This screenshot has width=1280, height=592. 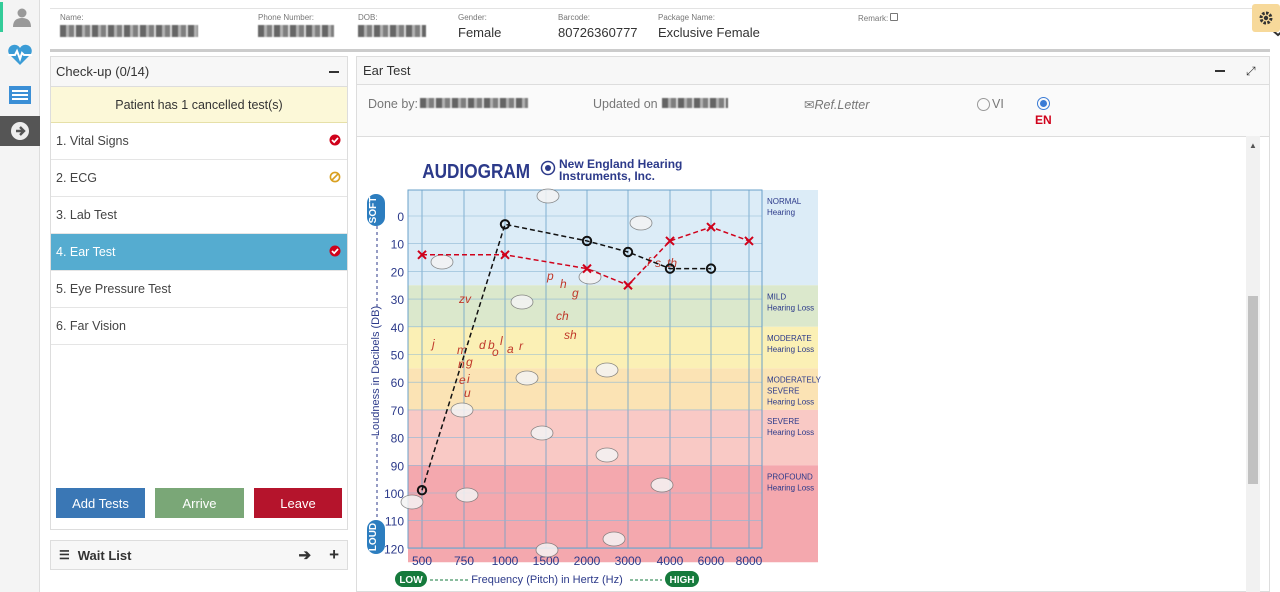 I want to click on ref-letter-link: ✉Ref.Letter, so click(x=837, y=105).